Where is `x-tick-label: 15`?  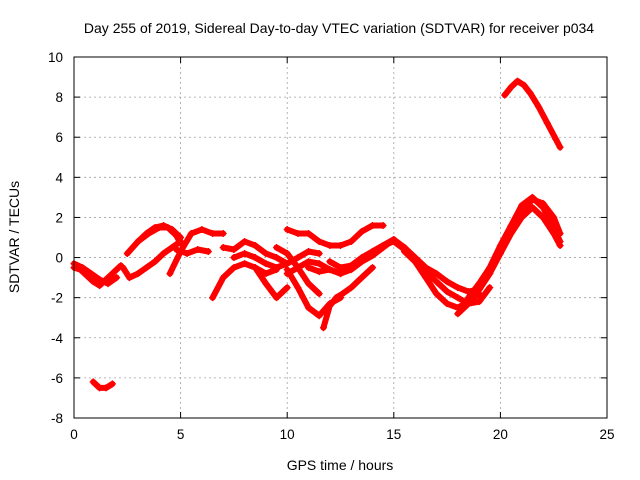
x-tick-label: 15 is located at coordinates (393, 434).